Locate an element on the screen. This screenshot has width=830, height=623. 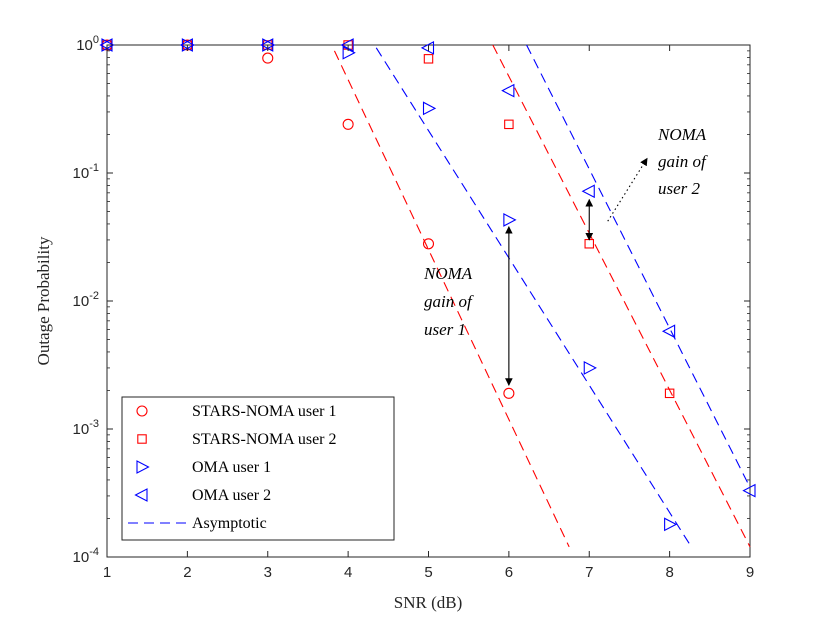
x-tick-label: 2 is located at coordinates (187, 572).